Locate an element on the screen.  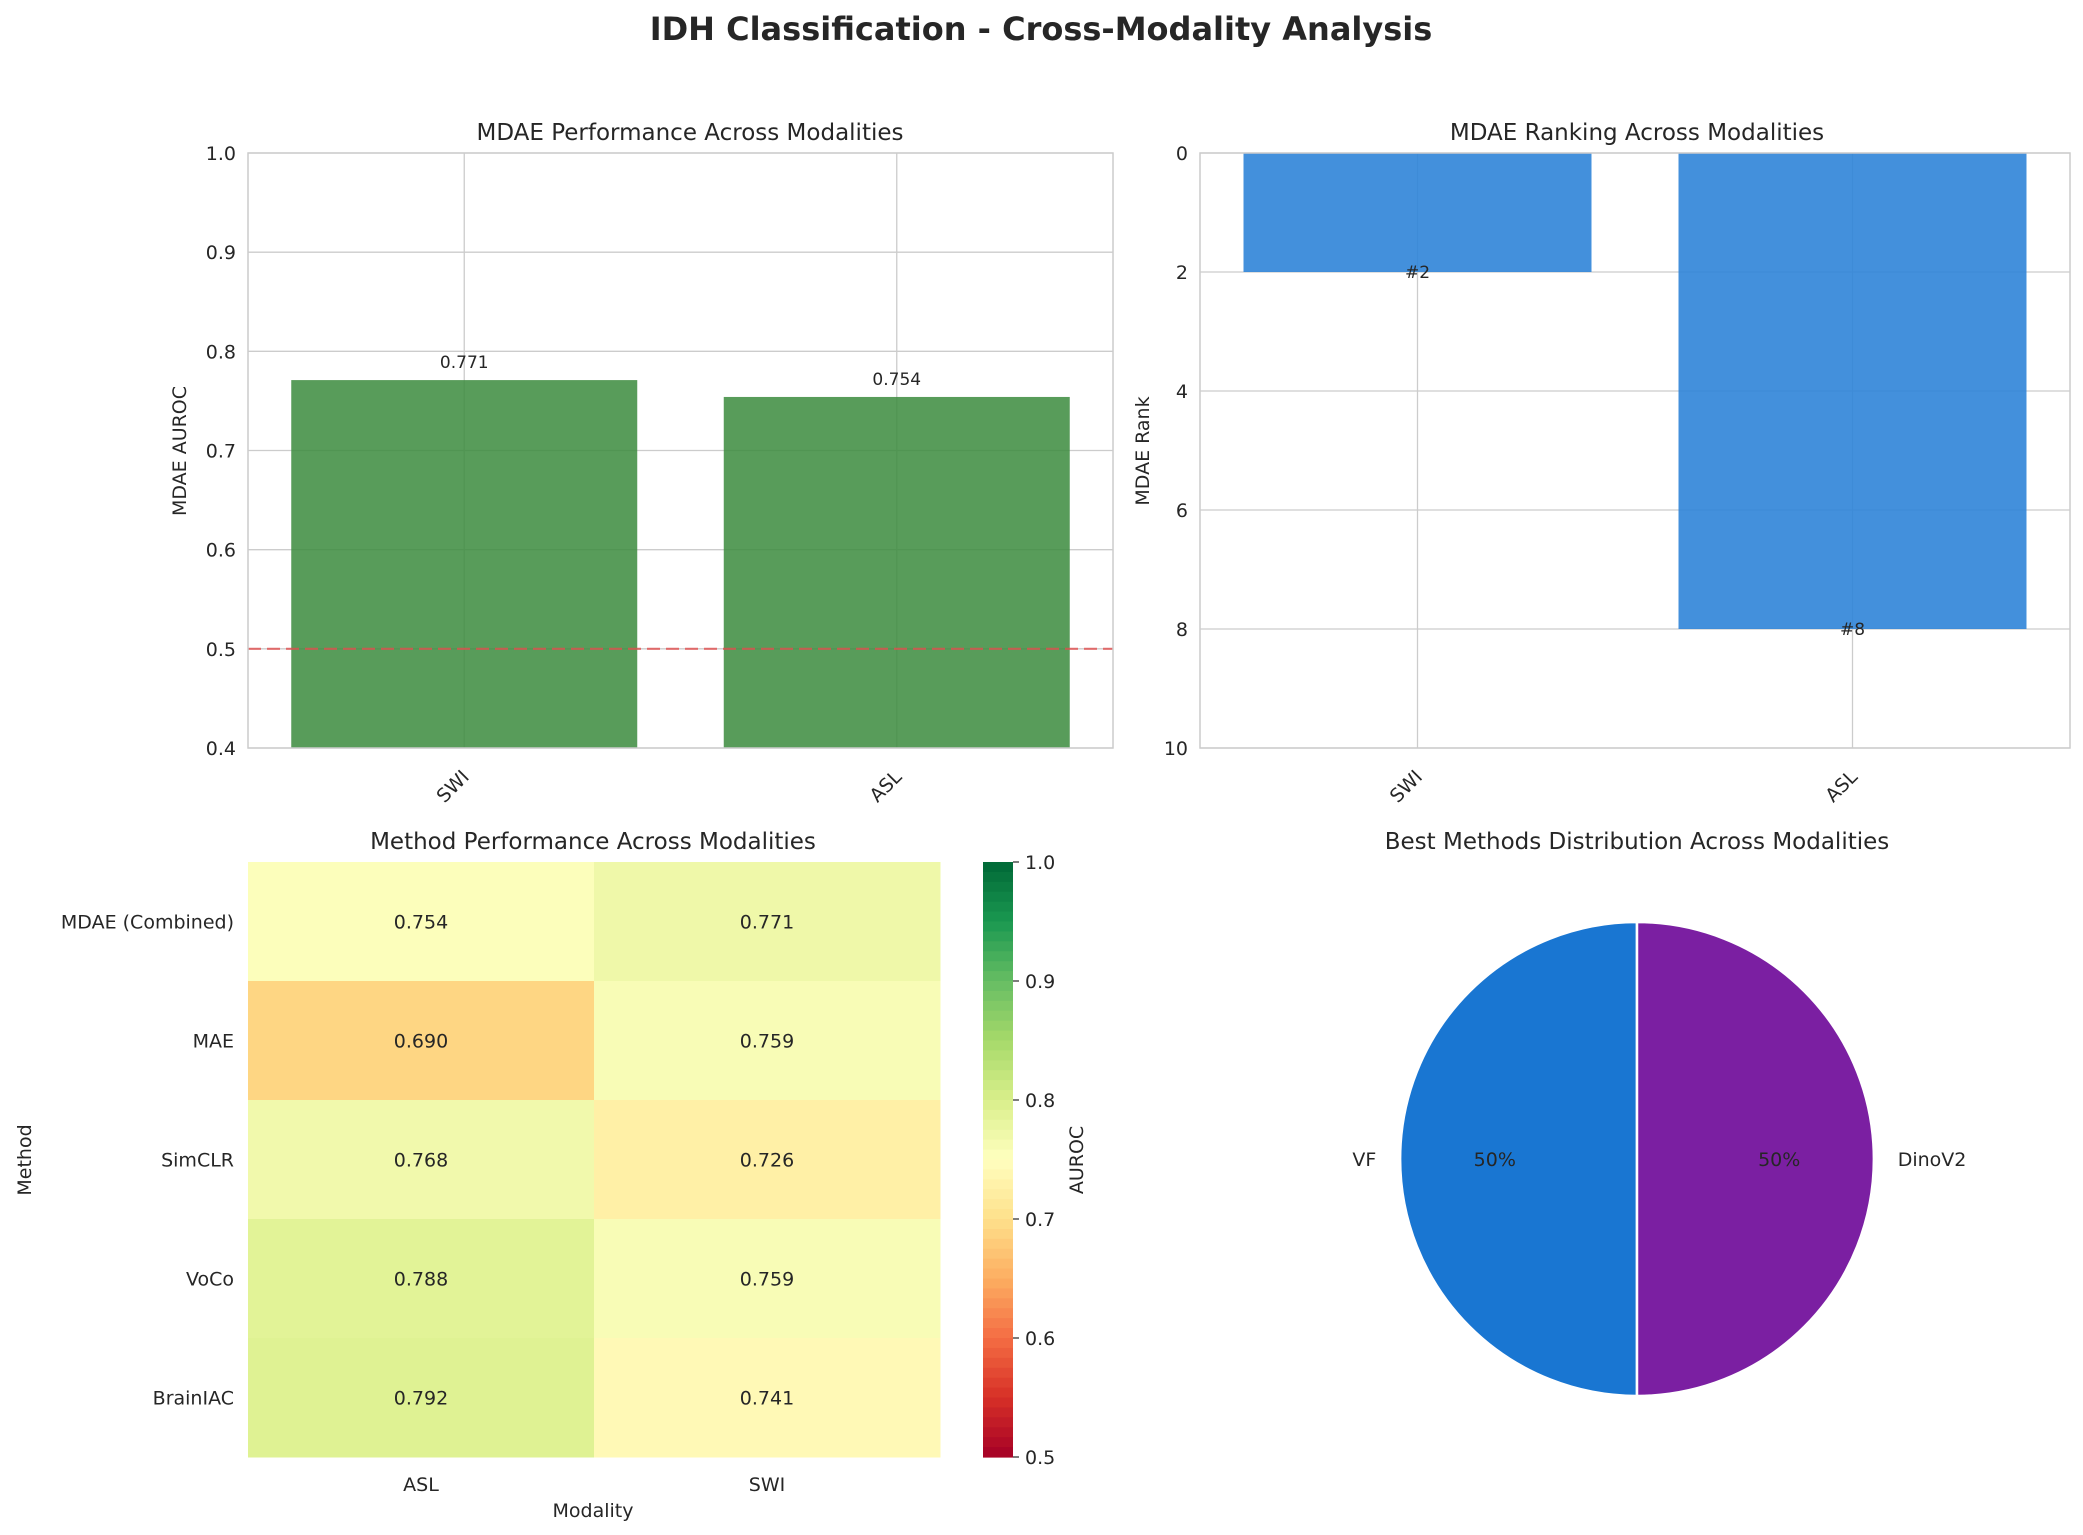
y-tick-label: 0.5 is located at coordinates (221, 650).